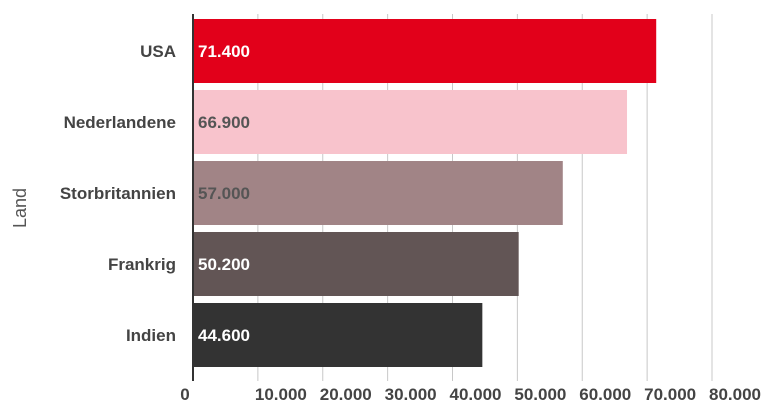 This screenshot has height=410, width=782. I want to click on category-label: Nederlandene, so click(120, 122).